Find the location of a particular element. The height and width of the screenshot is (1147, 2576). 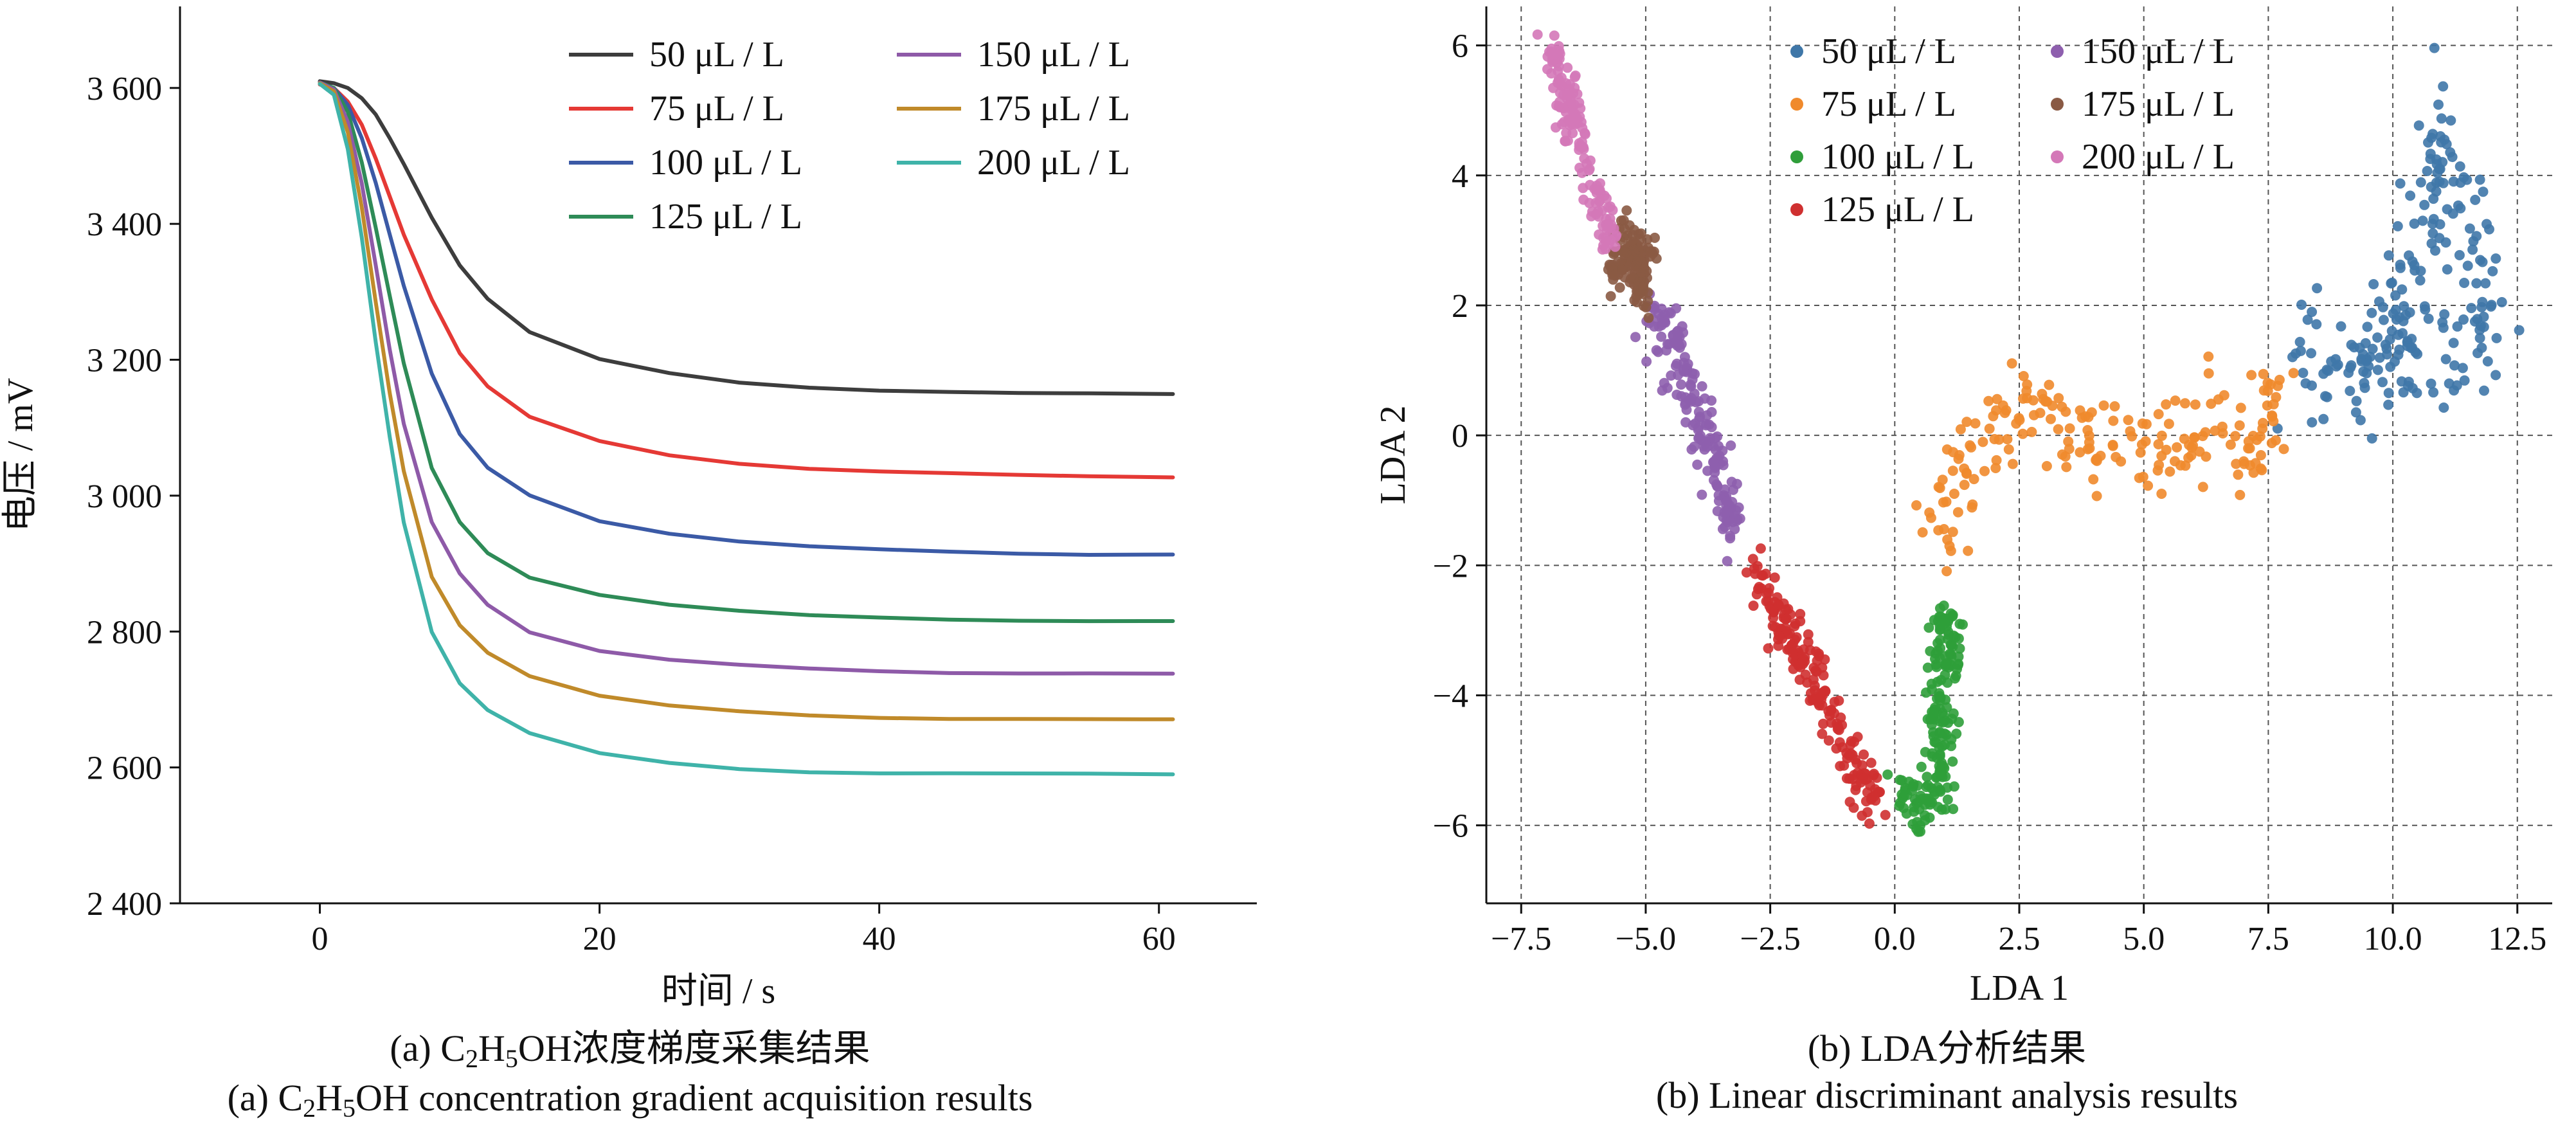

y-tick-label: −2 is located at coordinates (1450, 566).